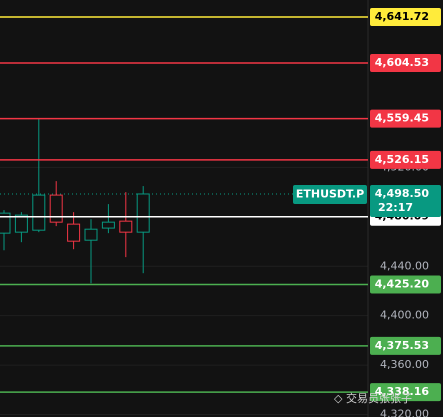  I want to click on level-label: 4,375.53, so click(402, 345).